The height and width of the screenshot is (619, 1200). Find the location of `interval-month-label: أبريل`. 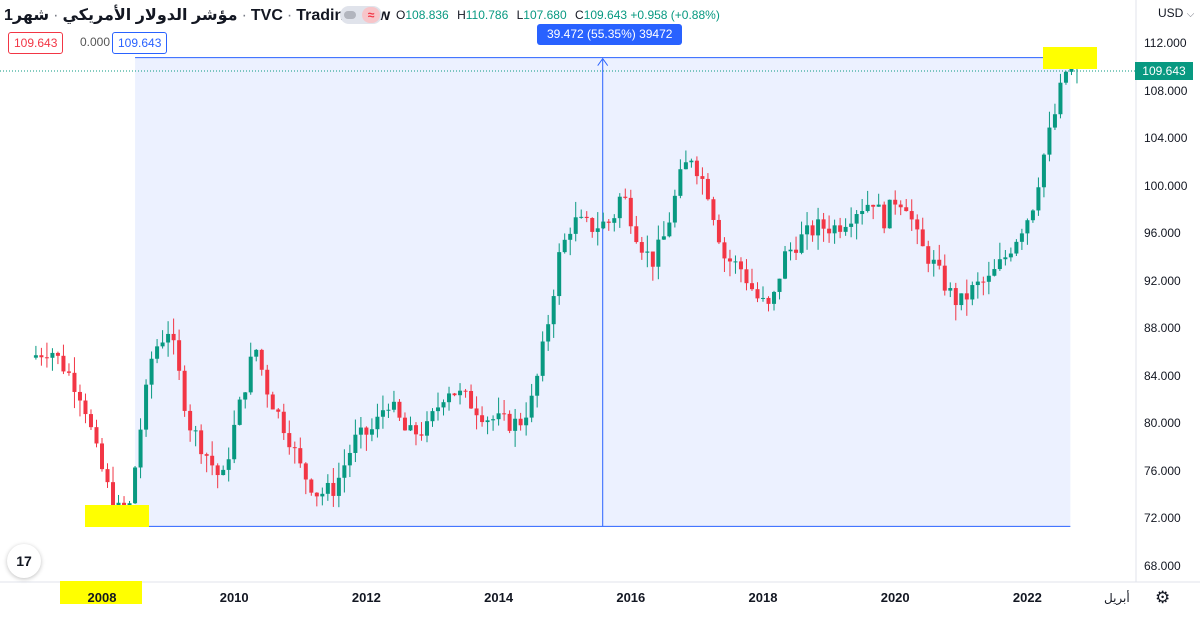

interval-month-label: أبريل is located at coordinates (1117, 598).